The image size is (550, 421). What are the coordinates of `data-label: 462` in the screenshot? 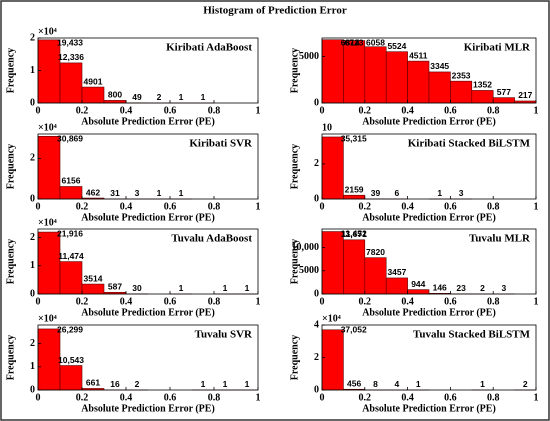 It's located at (93, 192).